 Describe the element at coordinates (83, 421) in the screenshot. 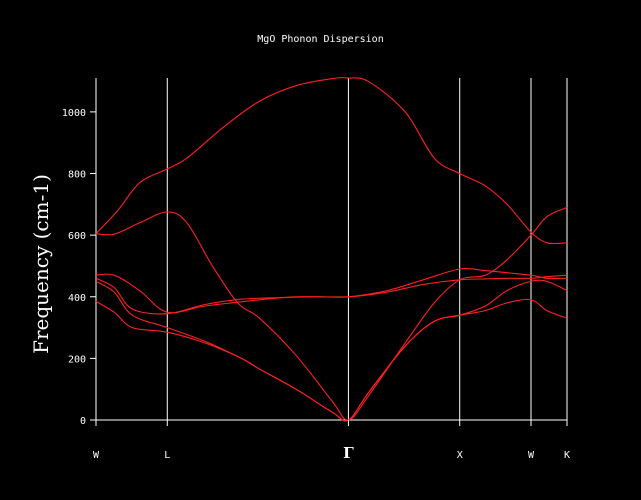

I see `y-tick-label: 0` at that location.